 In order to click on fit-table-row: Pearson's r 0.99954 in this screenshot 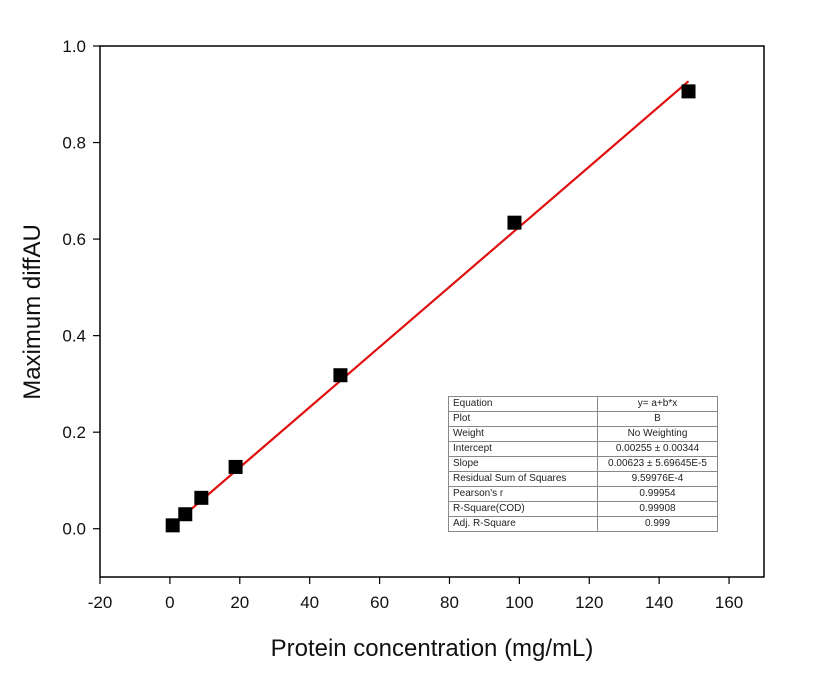, I will do `click(583, 494)`.